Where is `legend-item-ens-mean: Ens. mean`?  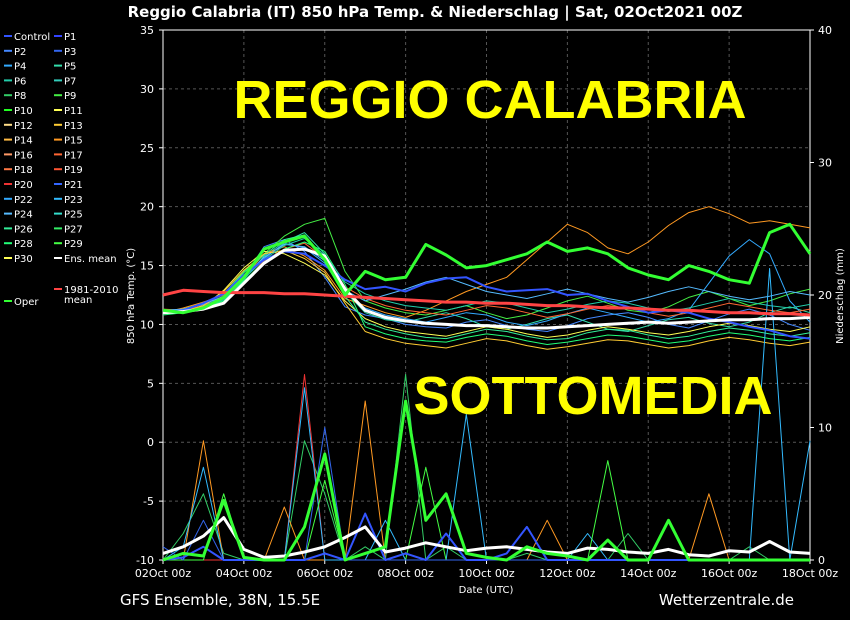 legend-item-ens-mean: Ens. mean is located at coordinates (85, 259).